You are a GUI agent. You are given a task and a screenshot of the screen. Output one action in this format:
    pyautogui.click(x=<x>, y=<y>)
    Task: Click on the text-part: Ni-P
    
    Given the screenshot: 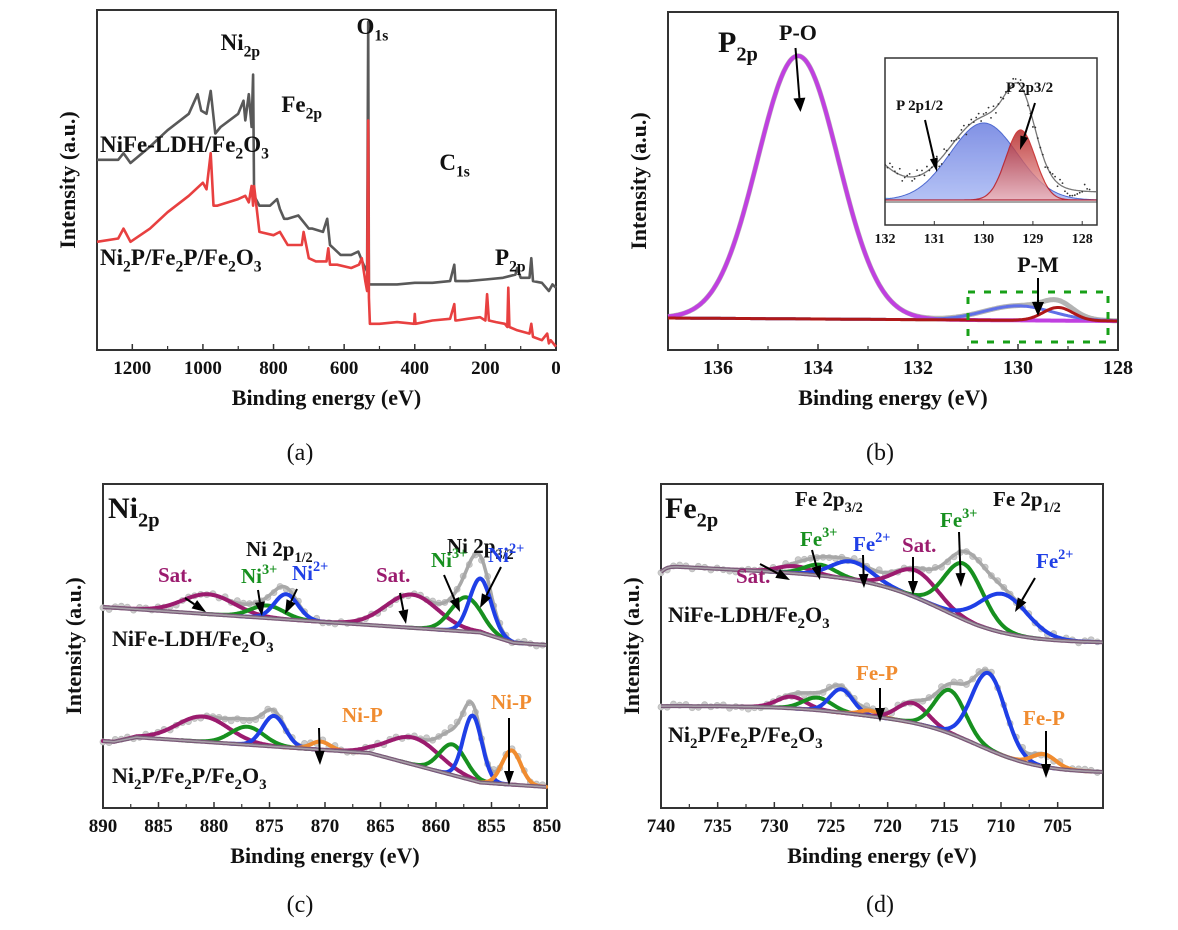 What is the action you would take?
    pyautogui.click(x=362, y=715)
    